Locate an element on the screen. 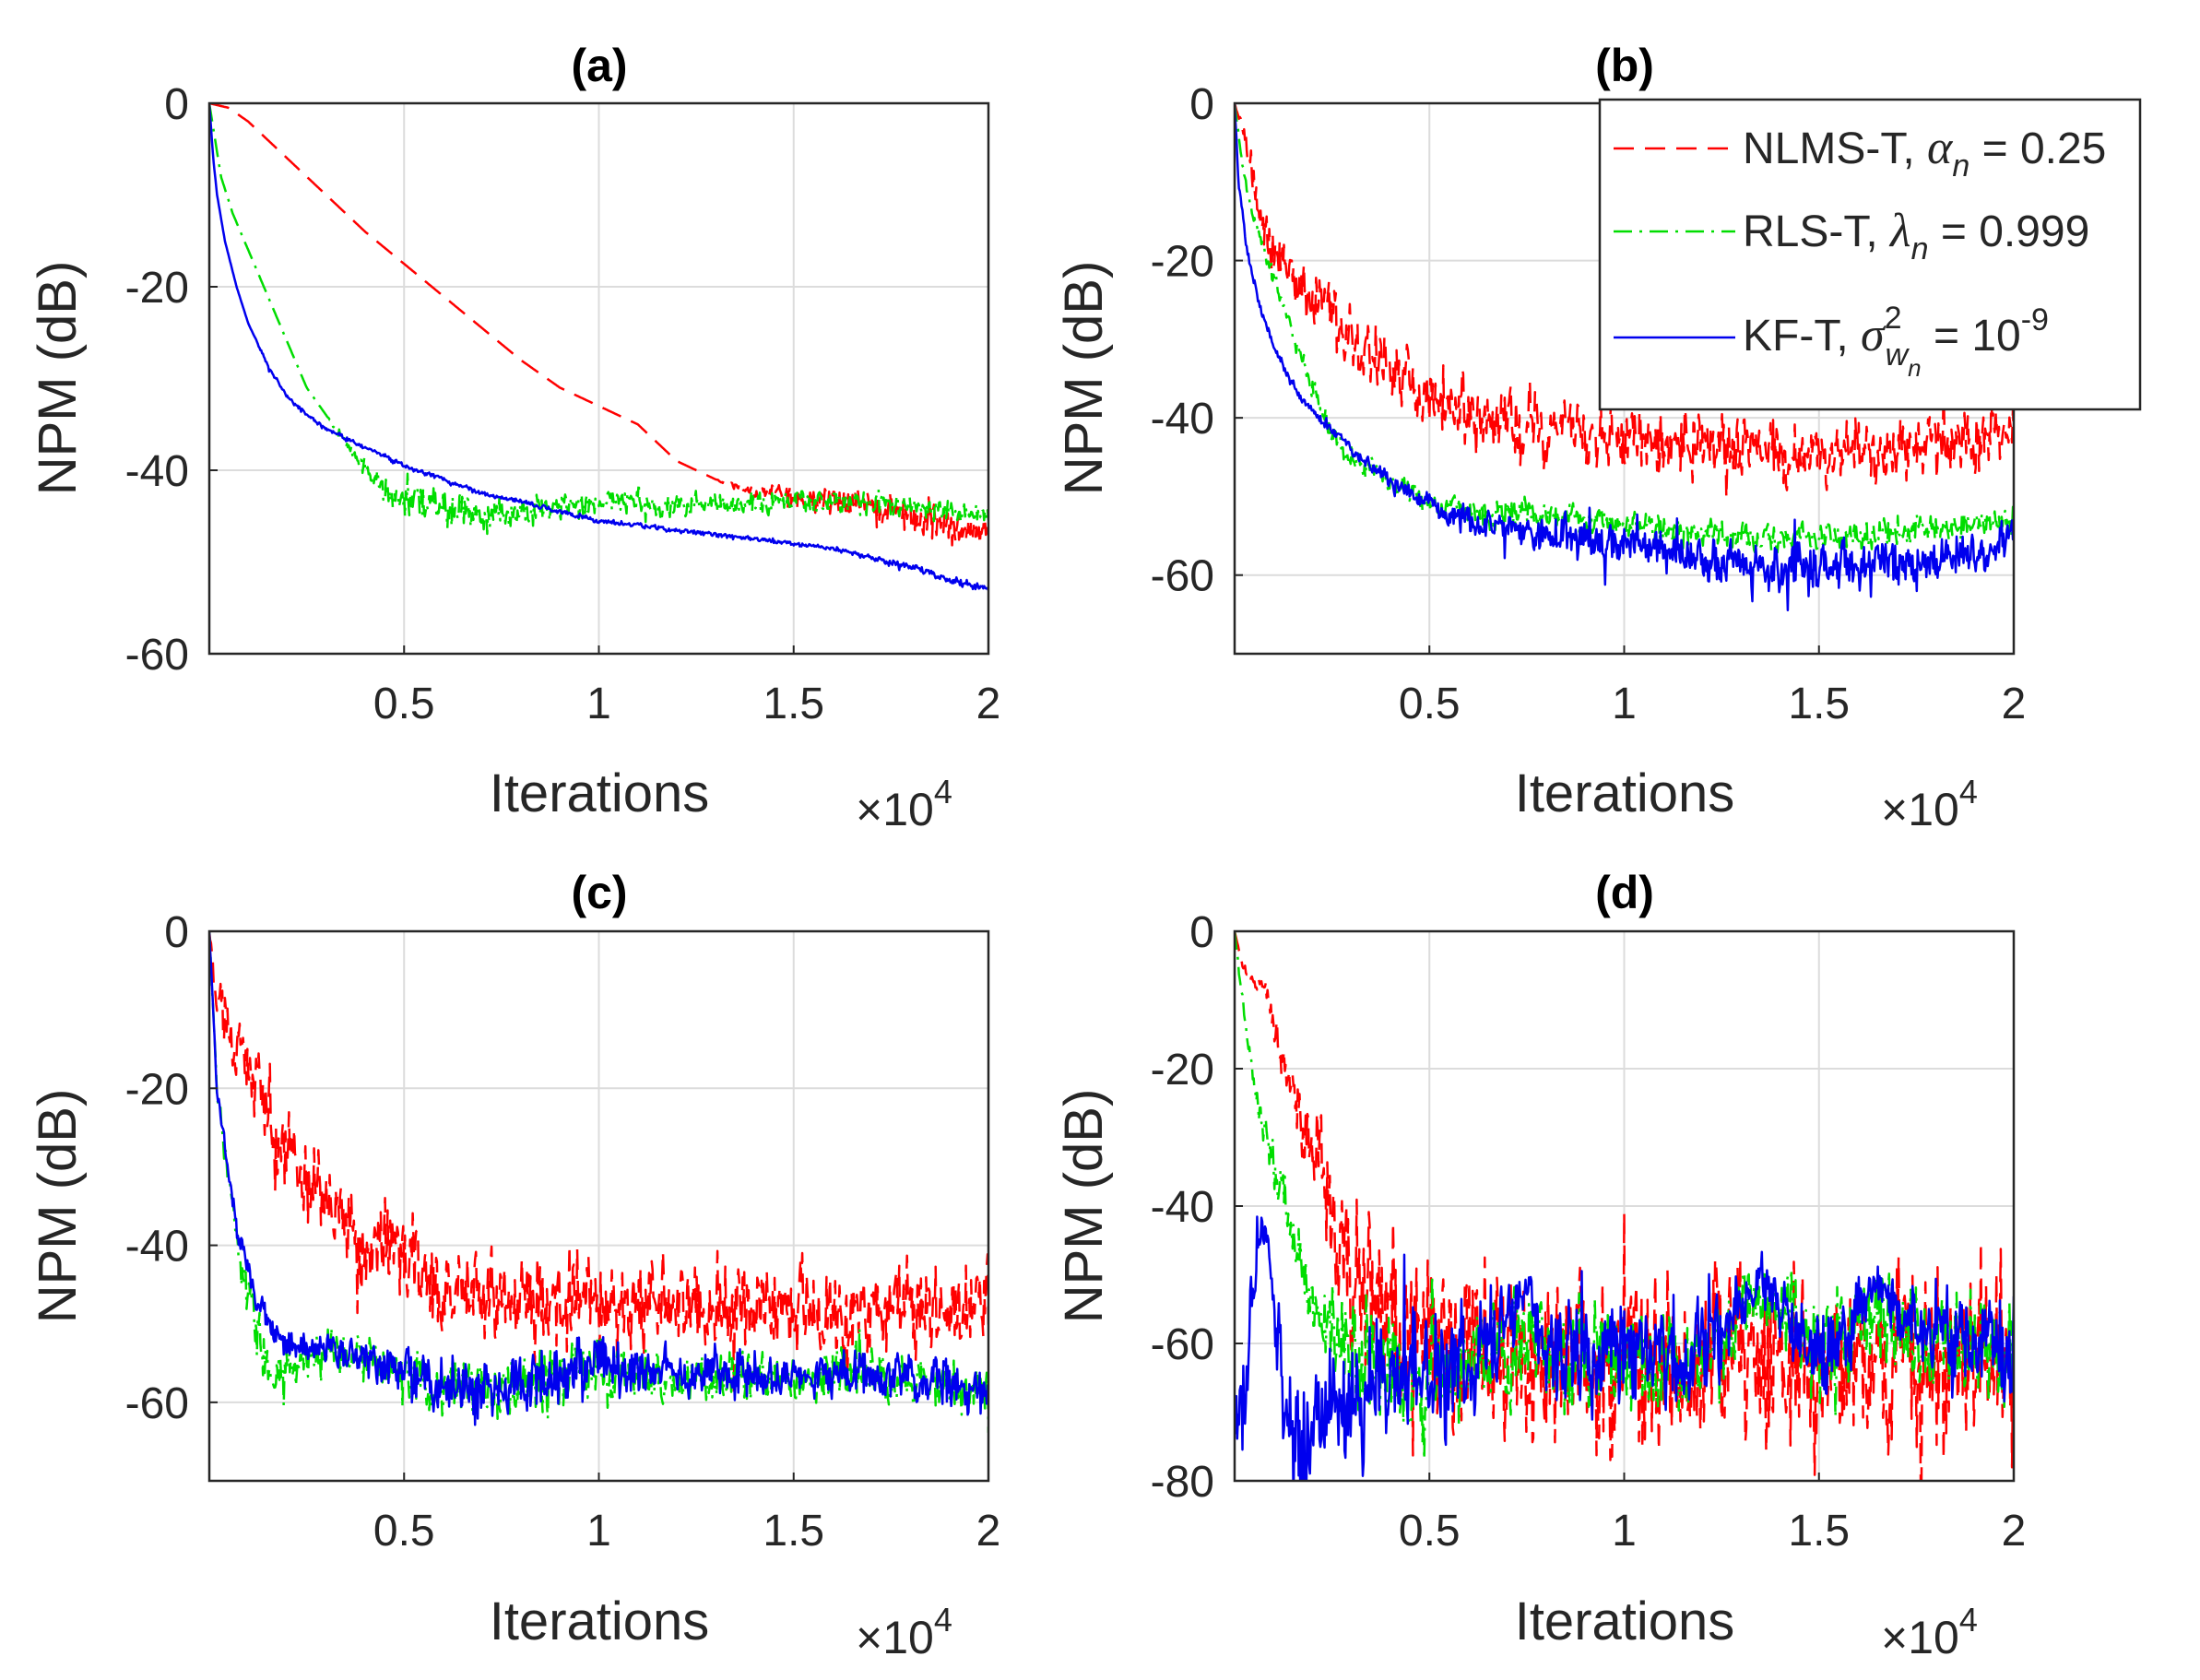  y-tick-label: -80 is located at coordinates (1182, 1482).